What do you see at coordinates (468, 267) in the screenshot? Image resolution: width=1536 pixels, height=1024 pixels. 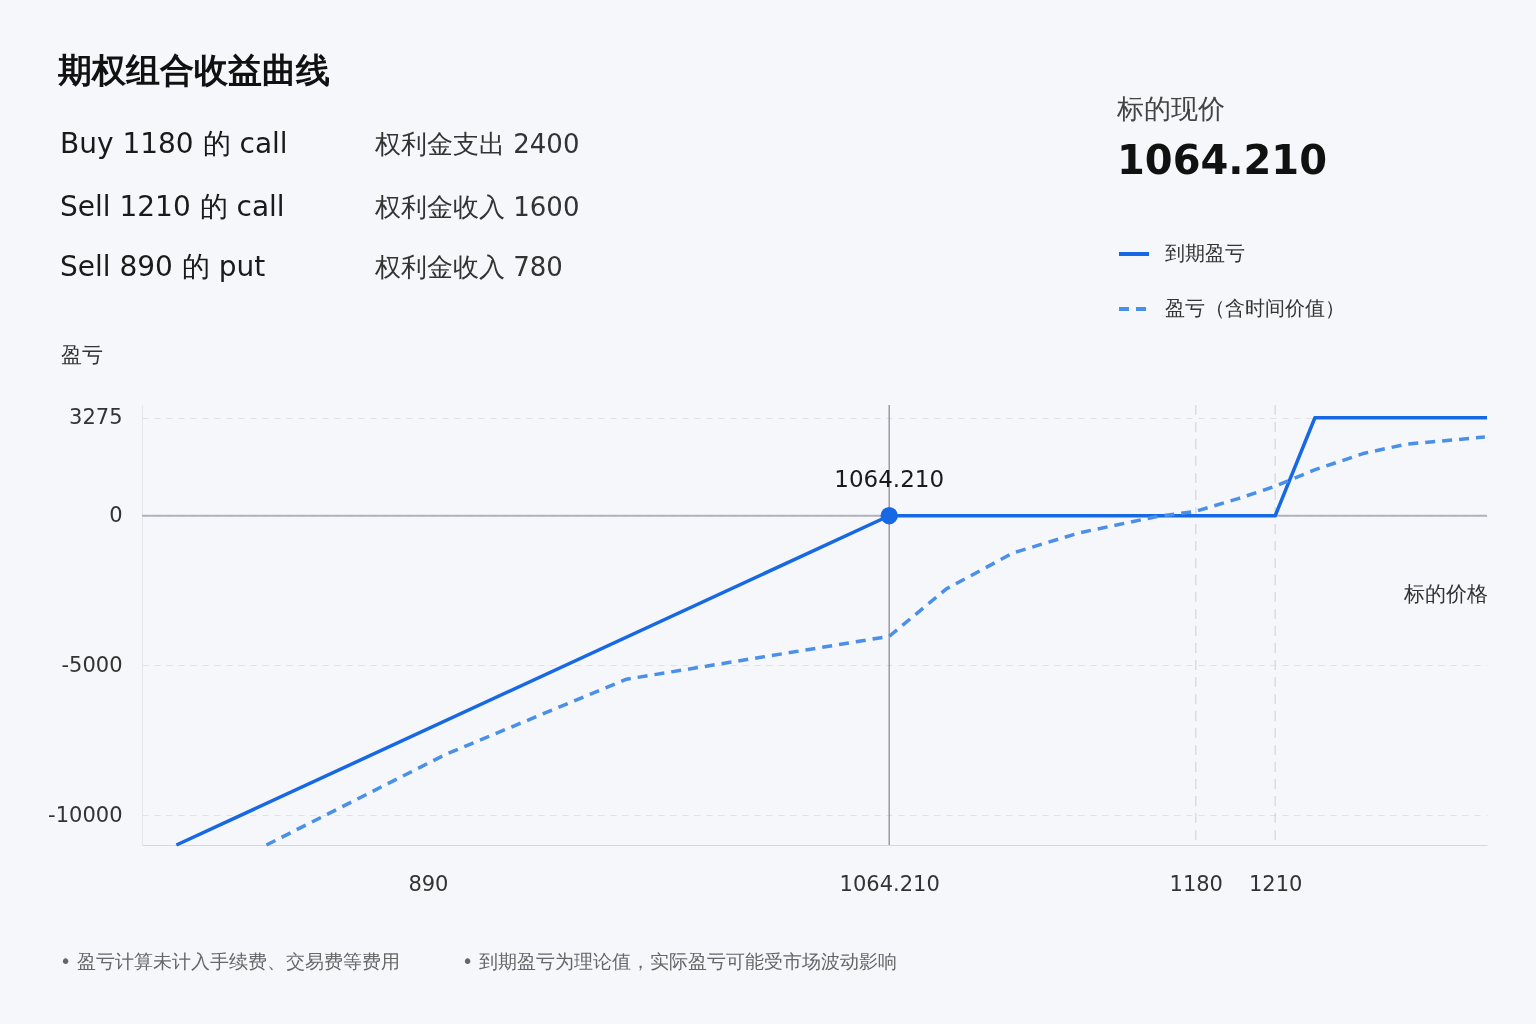 I see `text: 权利金收入 780` at bounding box center [468, 267].